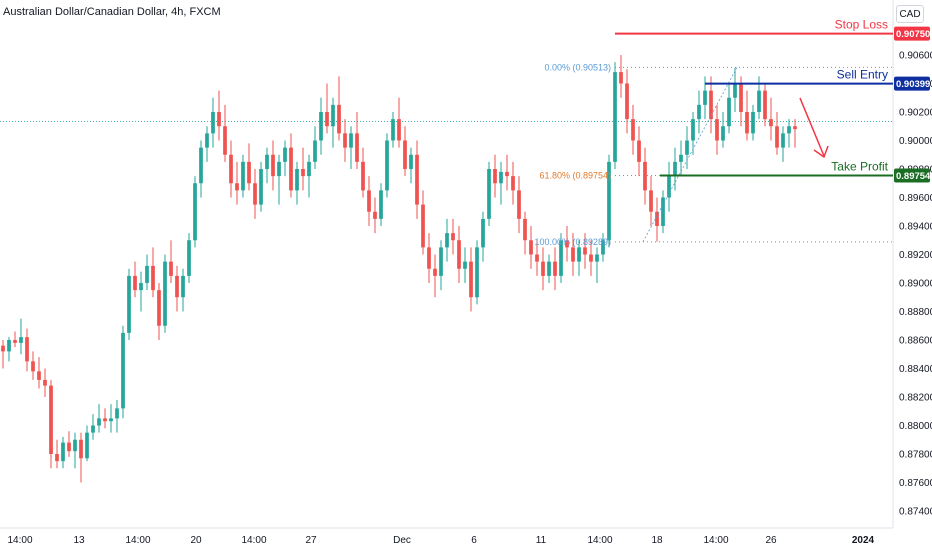 This screenshot has width=932, height=550. What do you see at coordinates (915, 512) in the screenshot?
I see `y-tick-label: 0.87400` at bounding box center [915, 512].